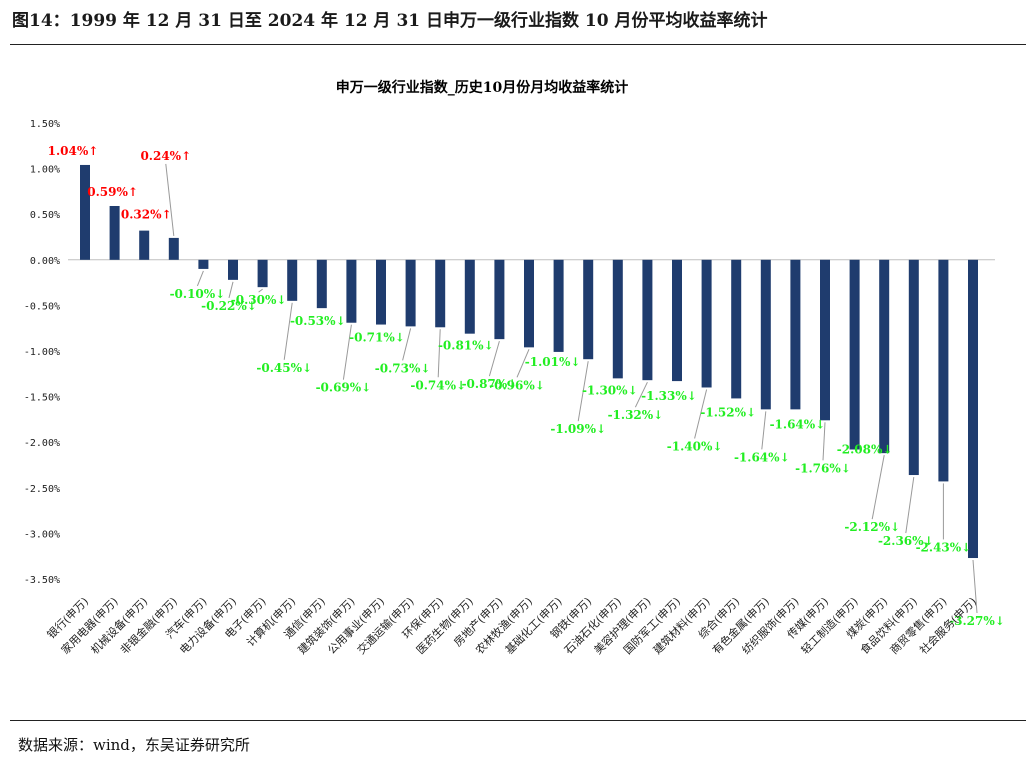  What do you see at coordinates (490, 384) in the screenshot?
I see `data-label: -0.87%↓` at bounding box center [490, 384].